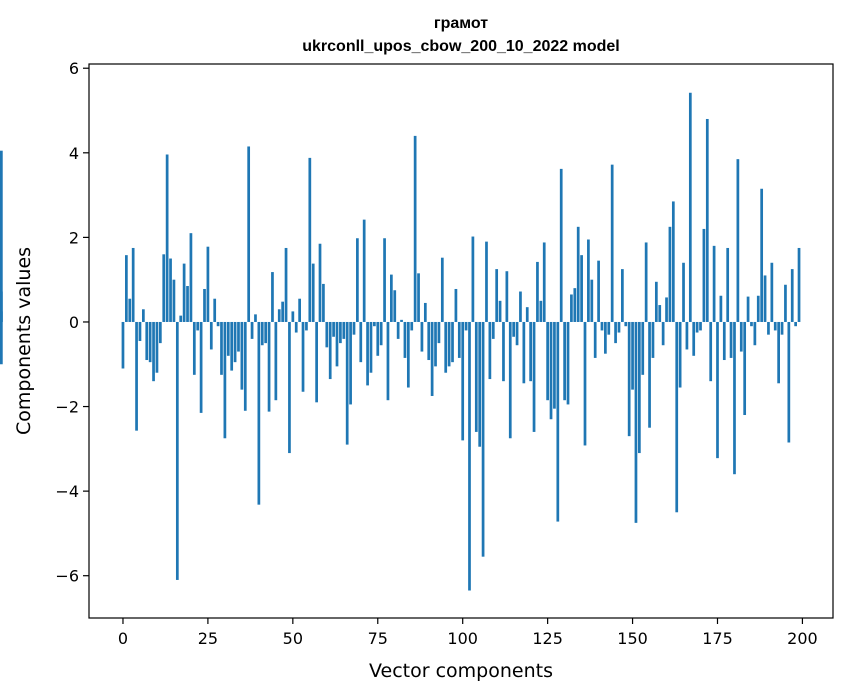 The height and width of the screenshot is (696, 847). What do you see at coordinates (123, 638) in the screenshot?
I see `x-tick-label: 0` at bounding box center [123, 638].